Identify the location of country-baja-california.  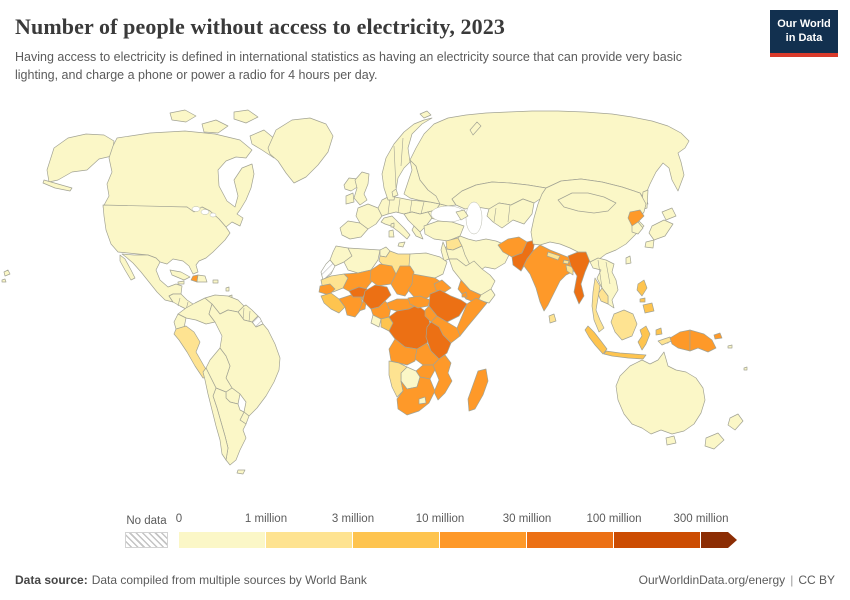
(127, 267).